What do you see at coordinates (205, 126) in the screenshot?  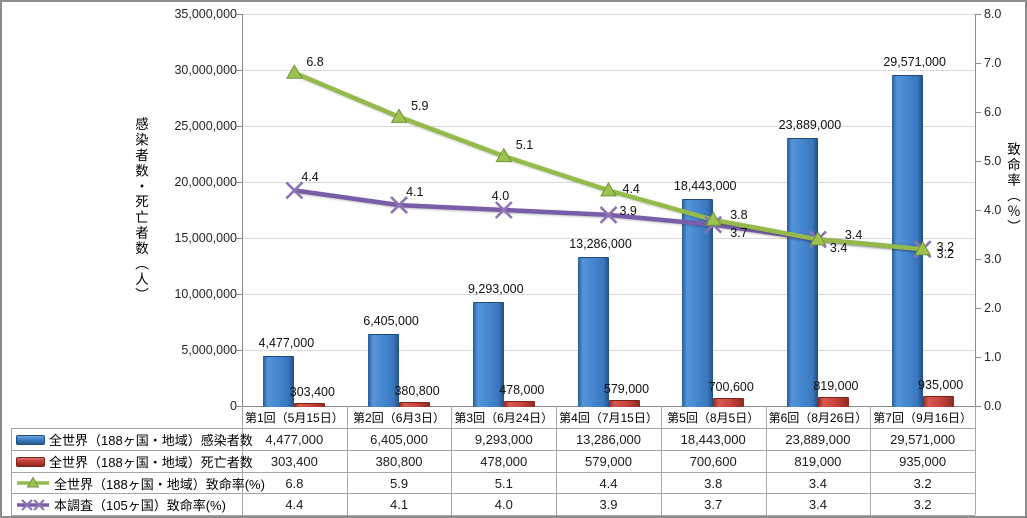 I see `y-axis-tick-label: 25,000,000` at bounding box center [205, 126].